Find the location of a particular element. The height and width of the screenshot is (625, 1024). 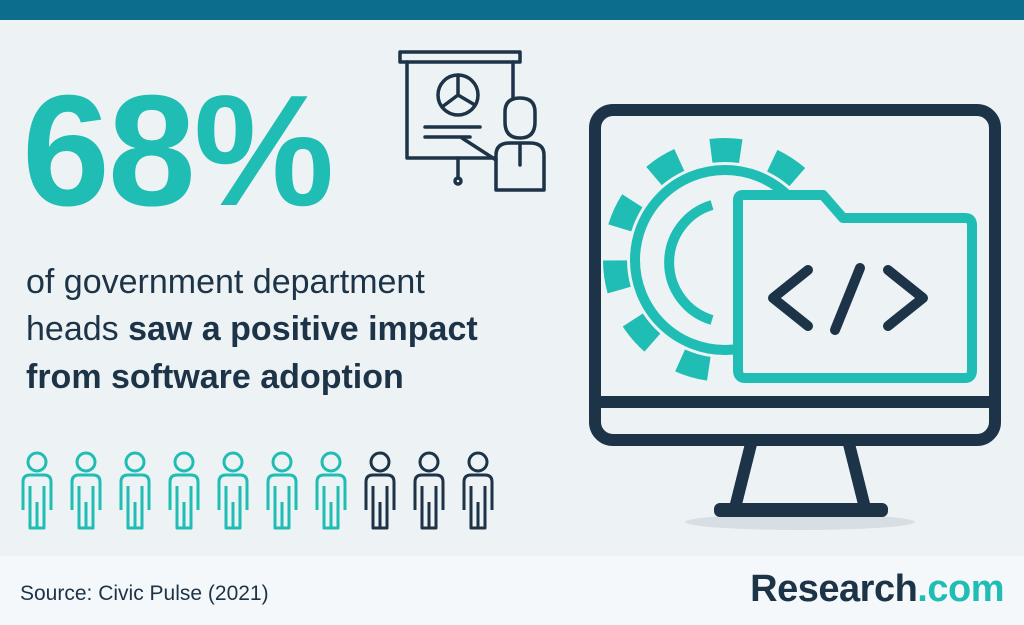

headline-emphasis: saw a positive impact is located at coordinates (303, 329).